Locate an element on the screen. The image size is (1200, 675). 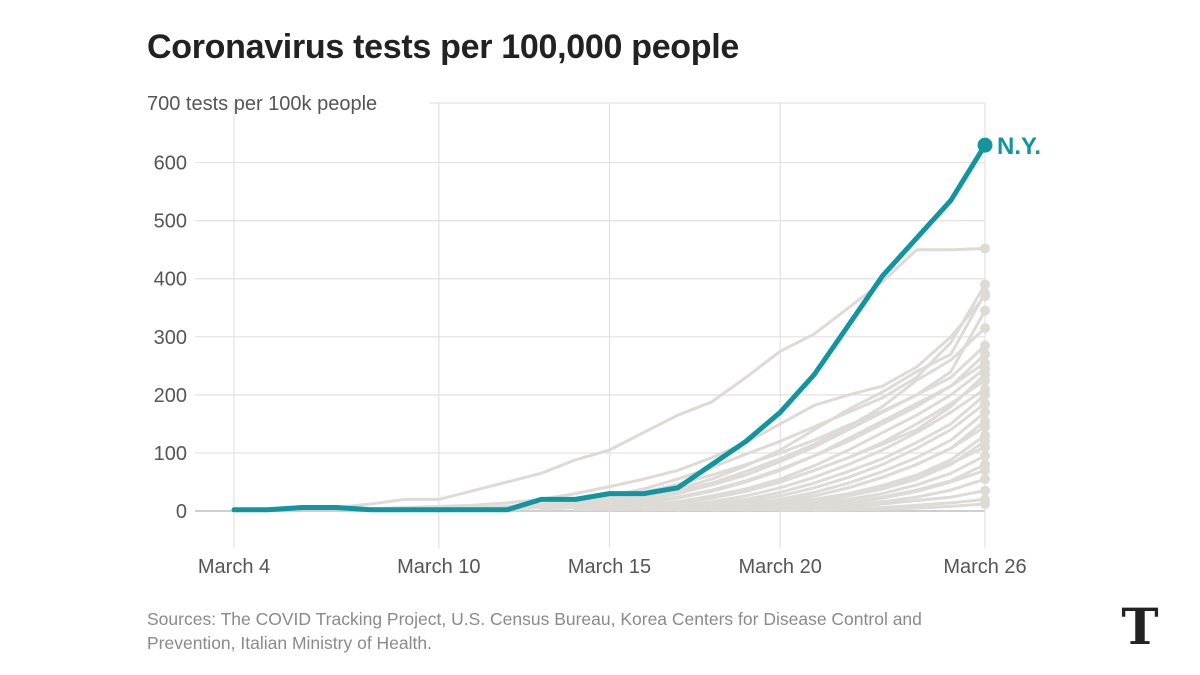
chart-title: Coronavirus tests per 100,000 people is located at coordinates (443, 47).